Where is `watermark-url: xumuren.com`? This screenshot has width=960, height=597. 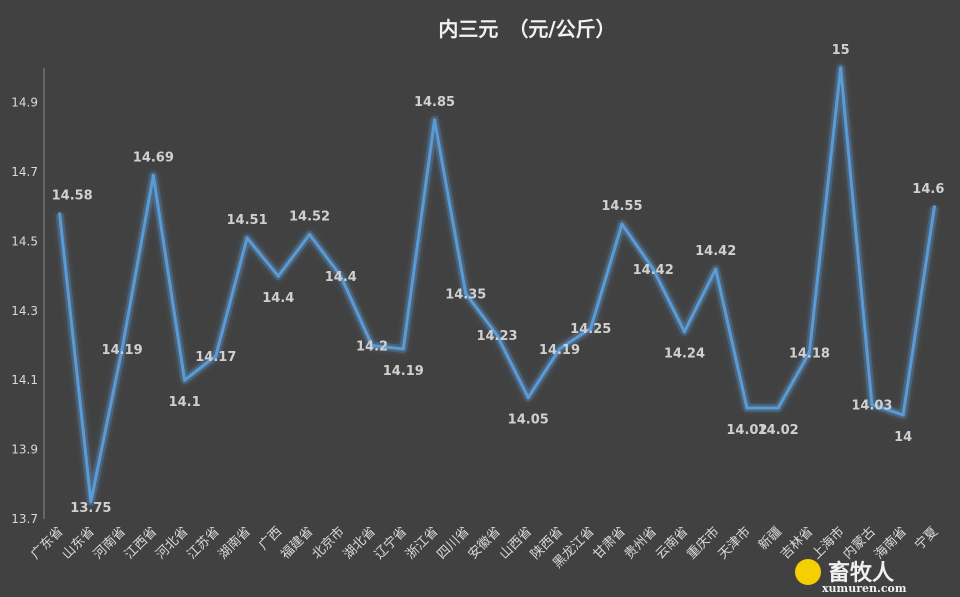 watermark-url: xumuren.com is located at coordinates (864, 588).